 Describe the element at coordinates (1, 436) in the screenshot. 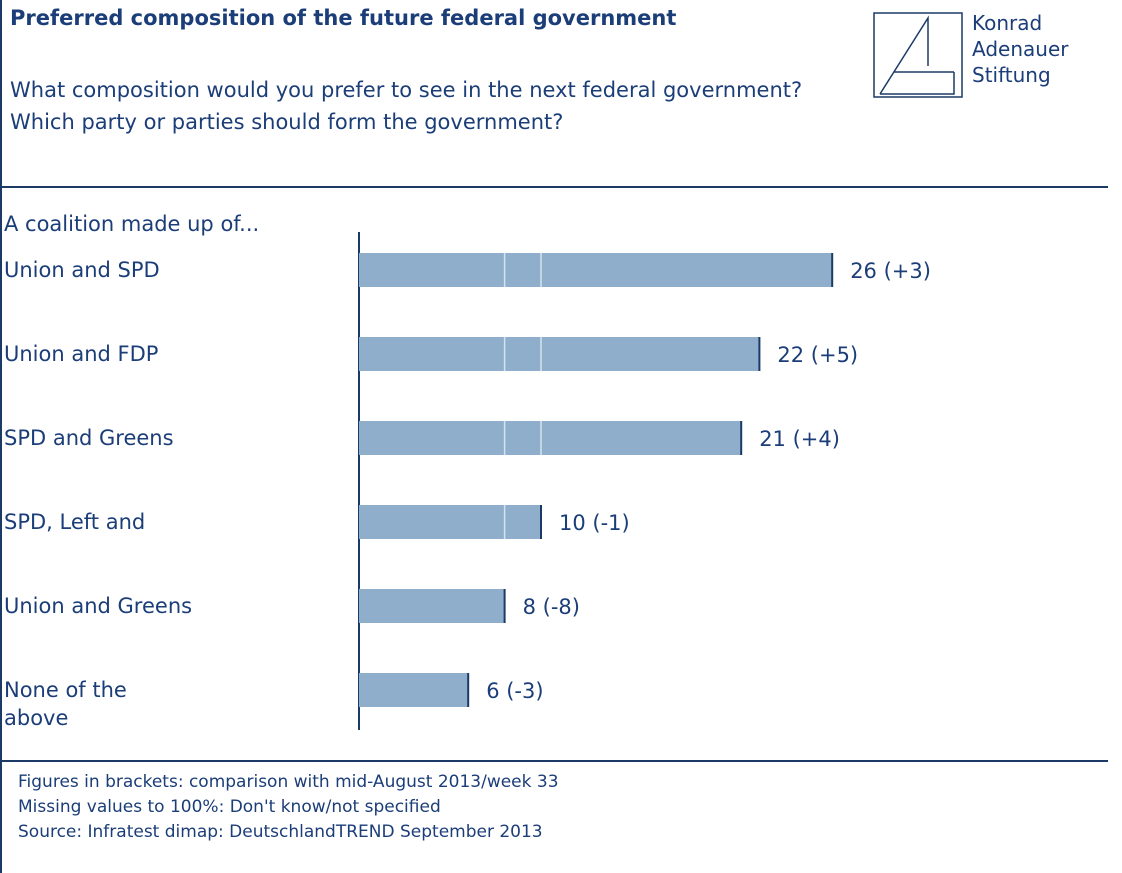

I see `frame-left-border` at that location.